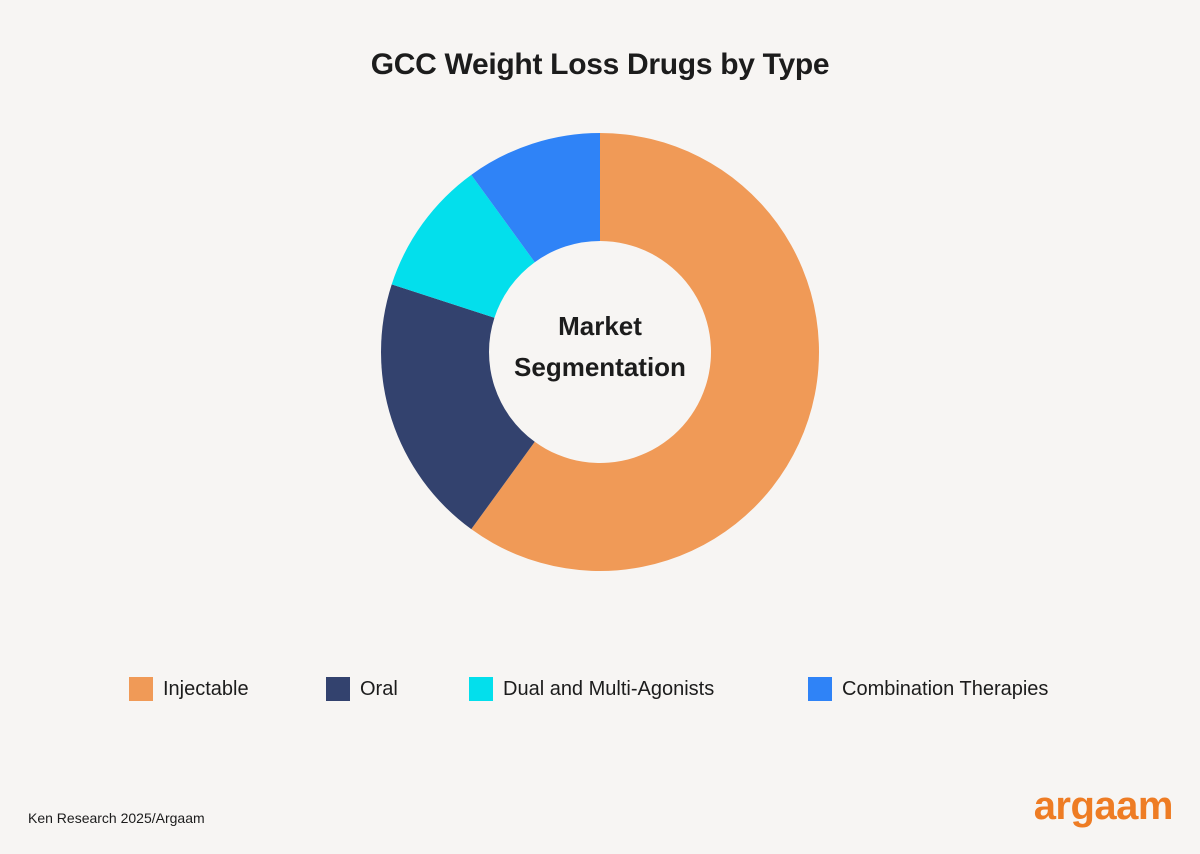 Image resolution: width=1200 pixels, height=854 pixels. I want to click on legend-label-combination-therapies: Combination Therapies, so click(945, 688).